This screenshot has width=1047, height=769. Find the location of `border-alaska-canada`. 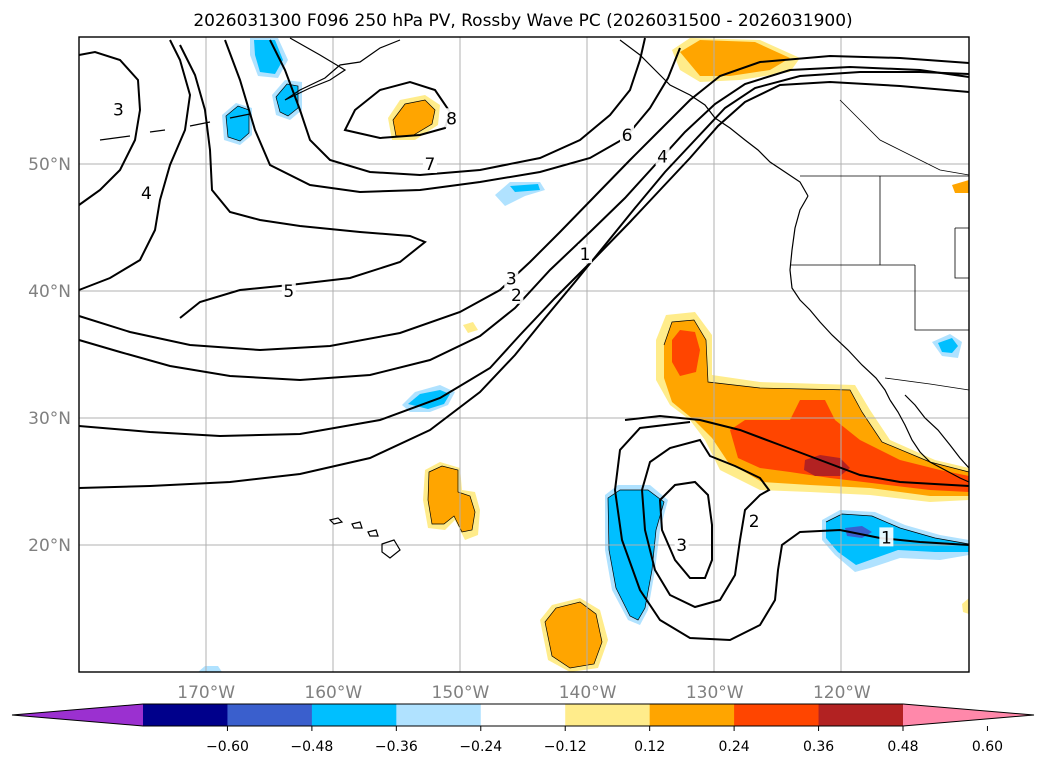

border-alaska-canada is located at coordinates (904, 137).